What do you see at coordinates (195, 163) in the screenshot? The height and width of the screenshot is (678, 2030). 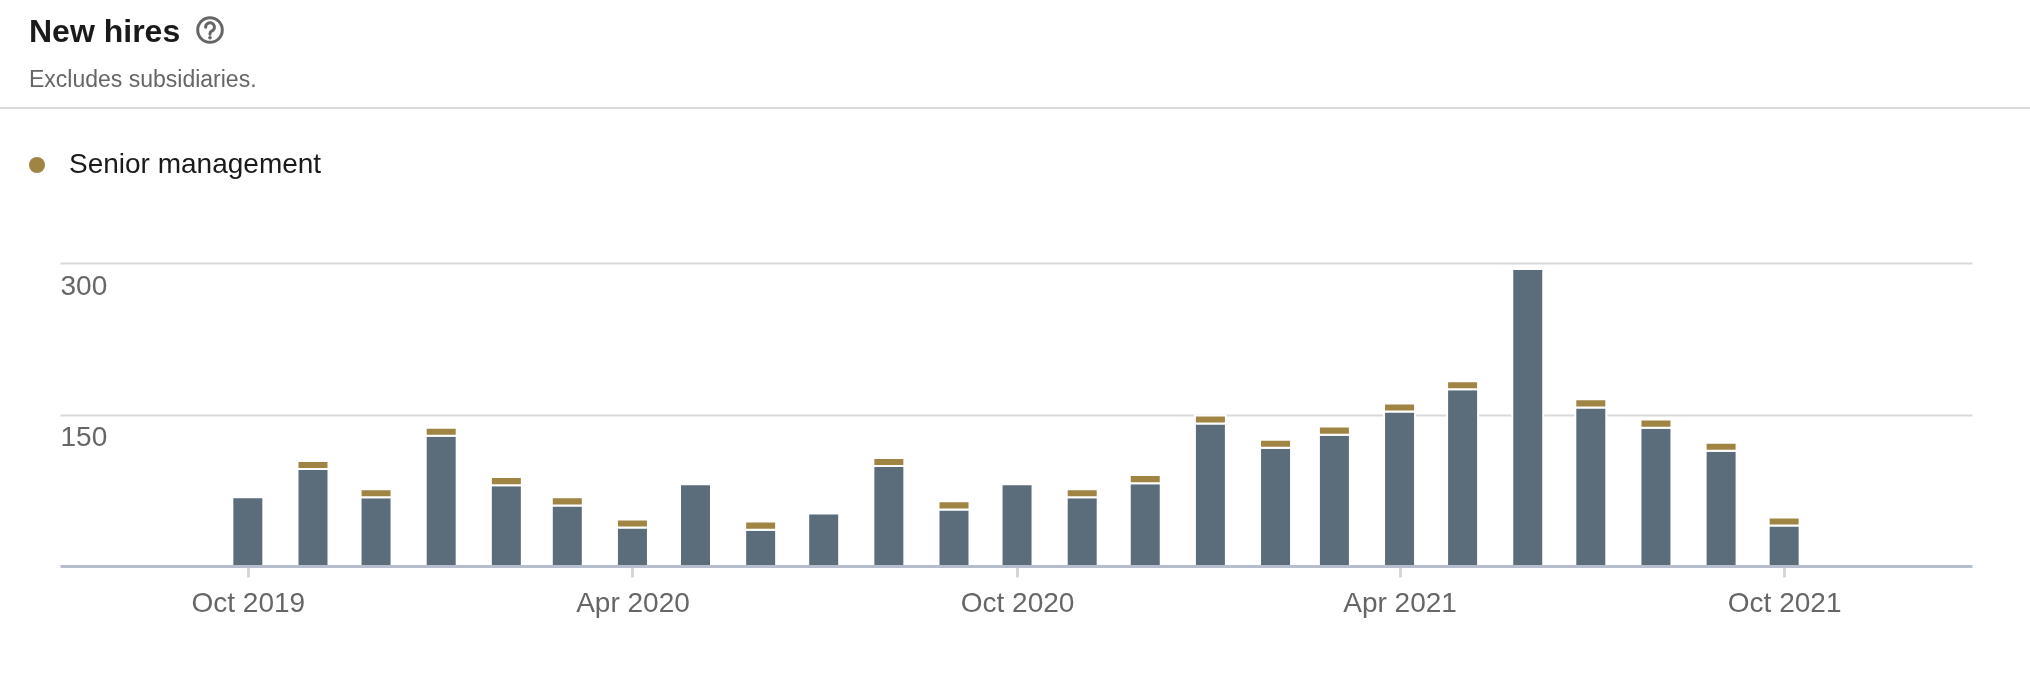 I see `legend-label: Senior management` at bounding box center [195, 163].